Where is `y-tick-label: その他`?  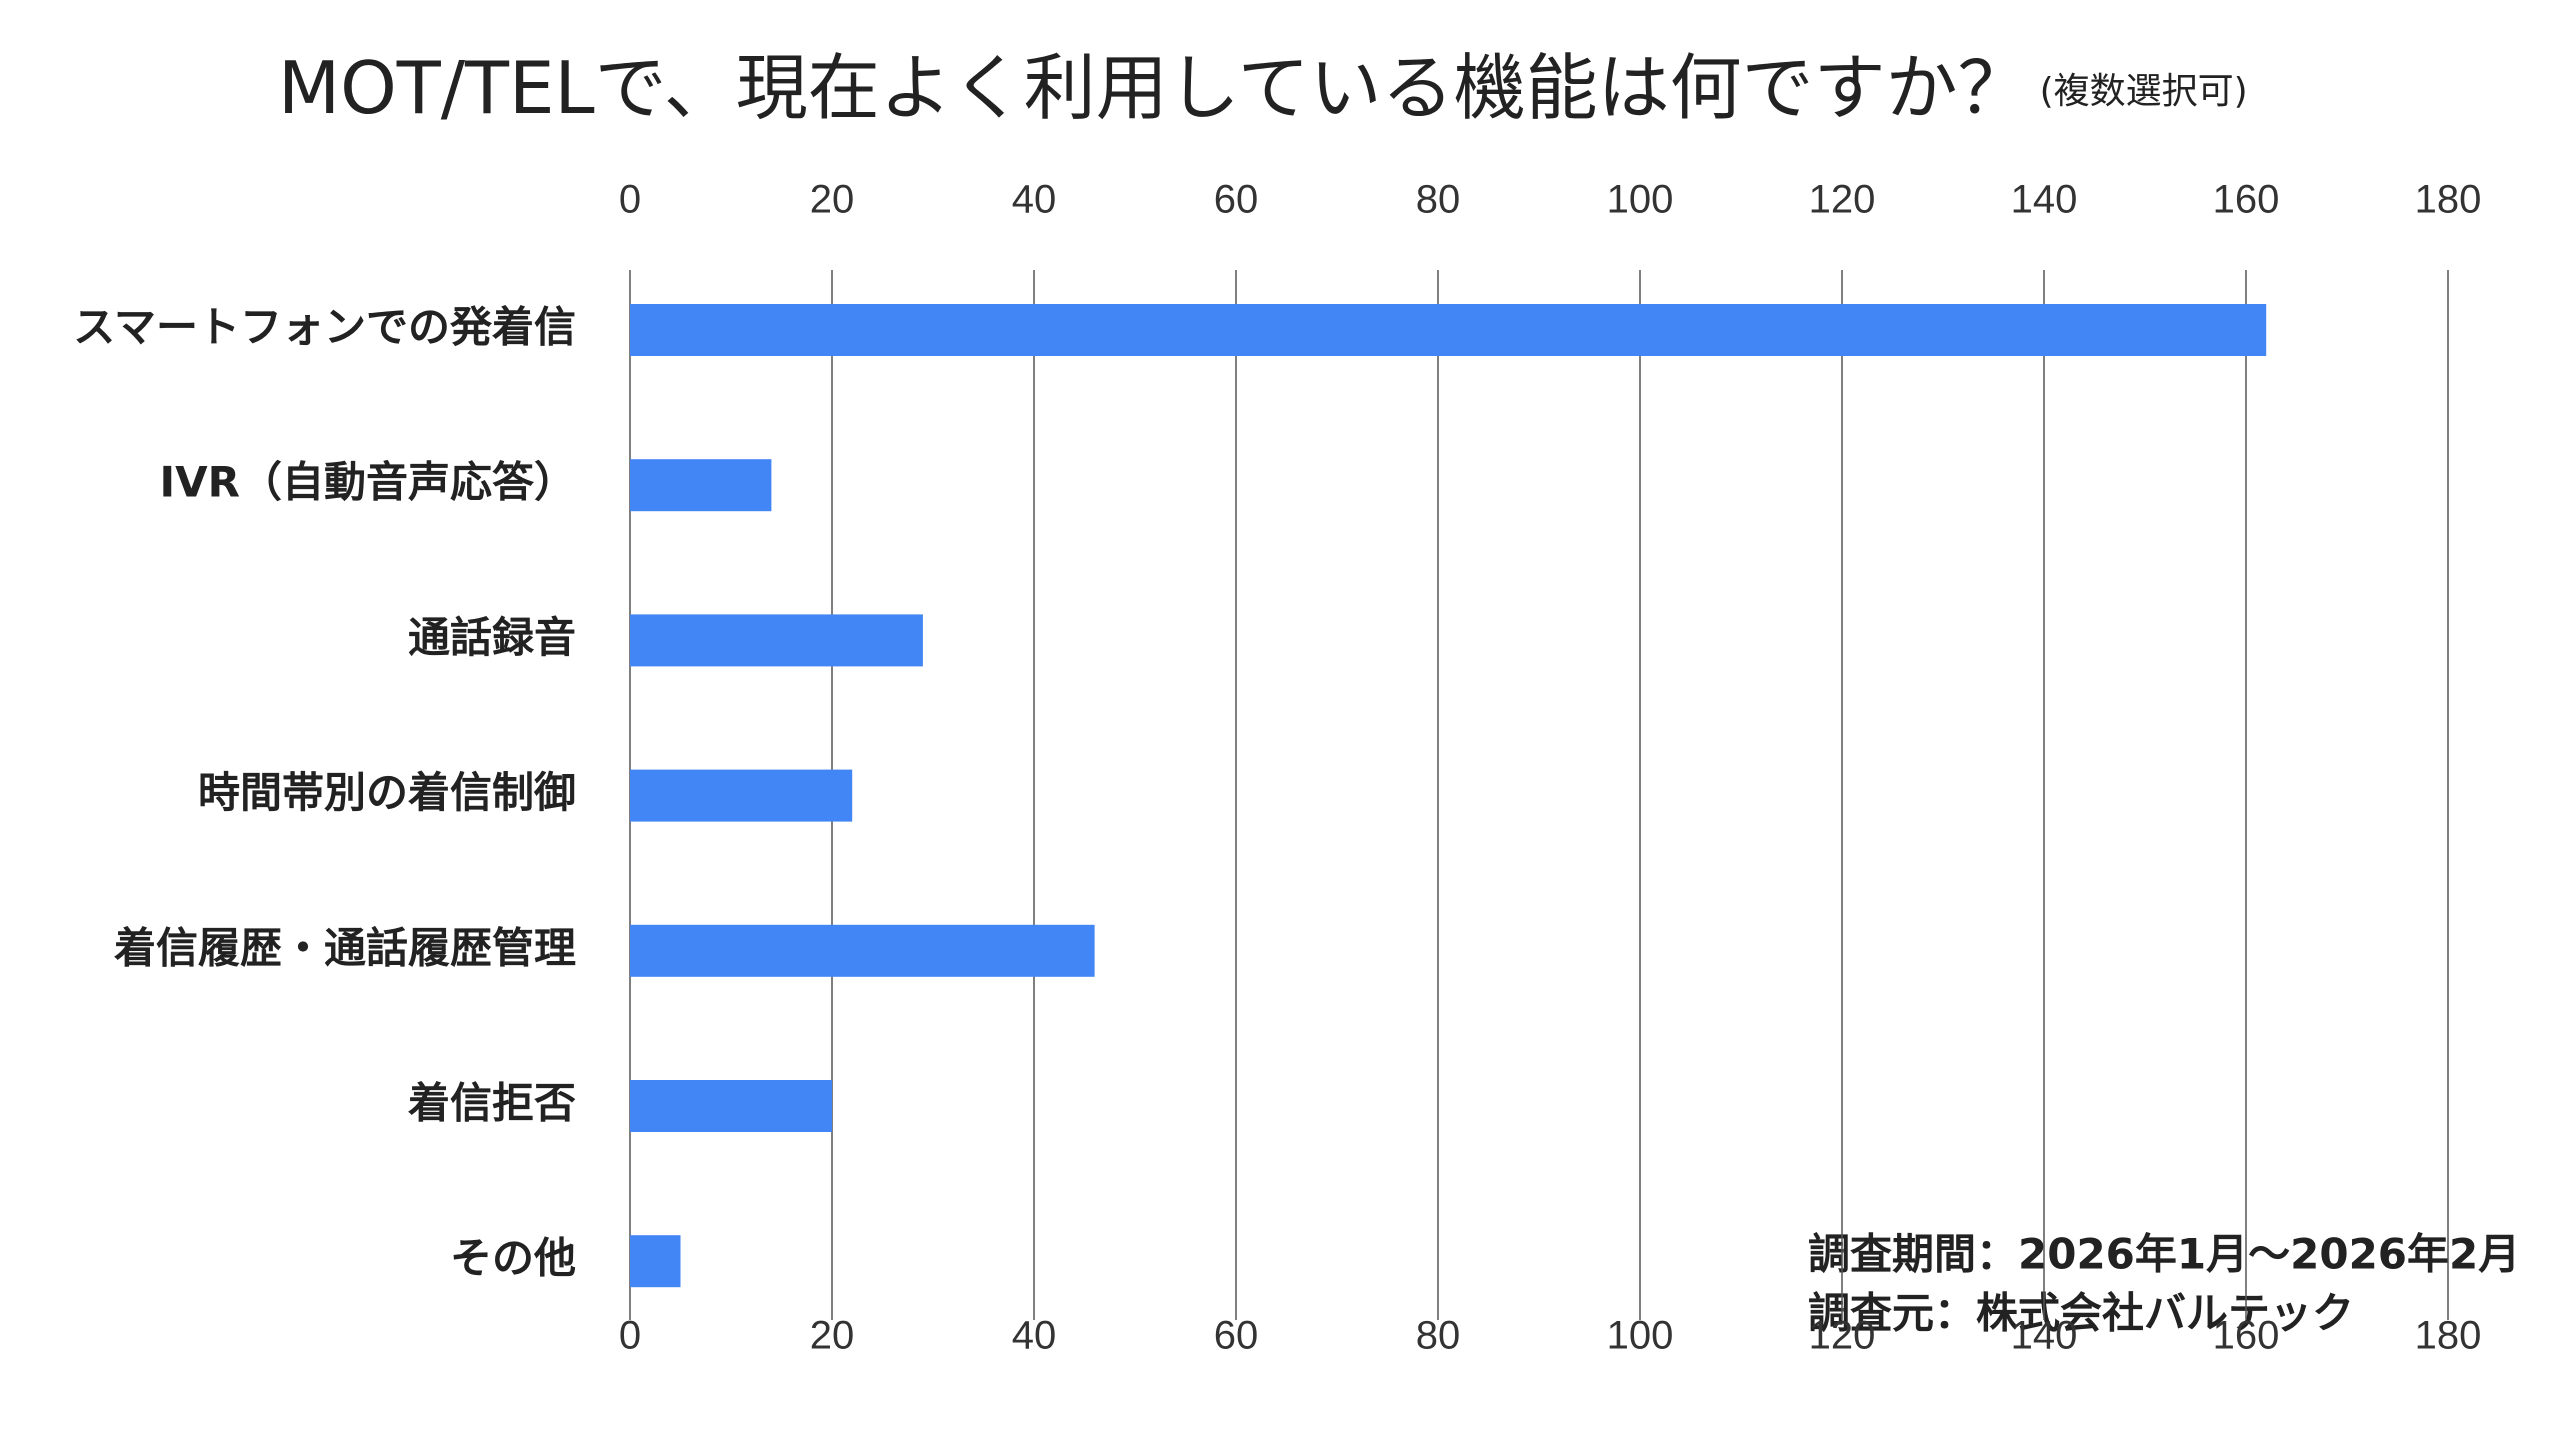
y-tick-label: その他 is located at coordinates (513, 1258).